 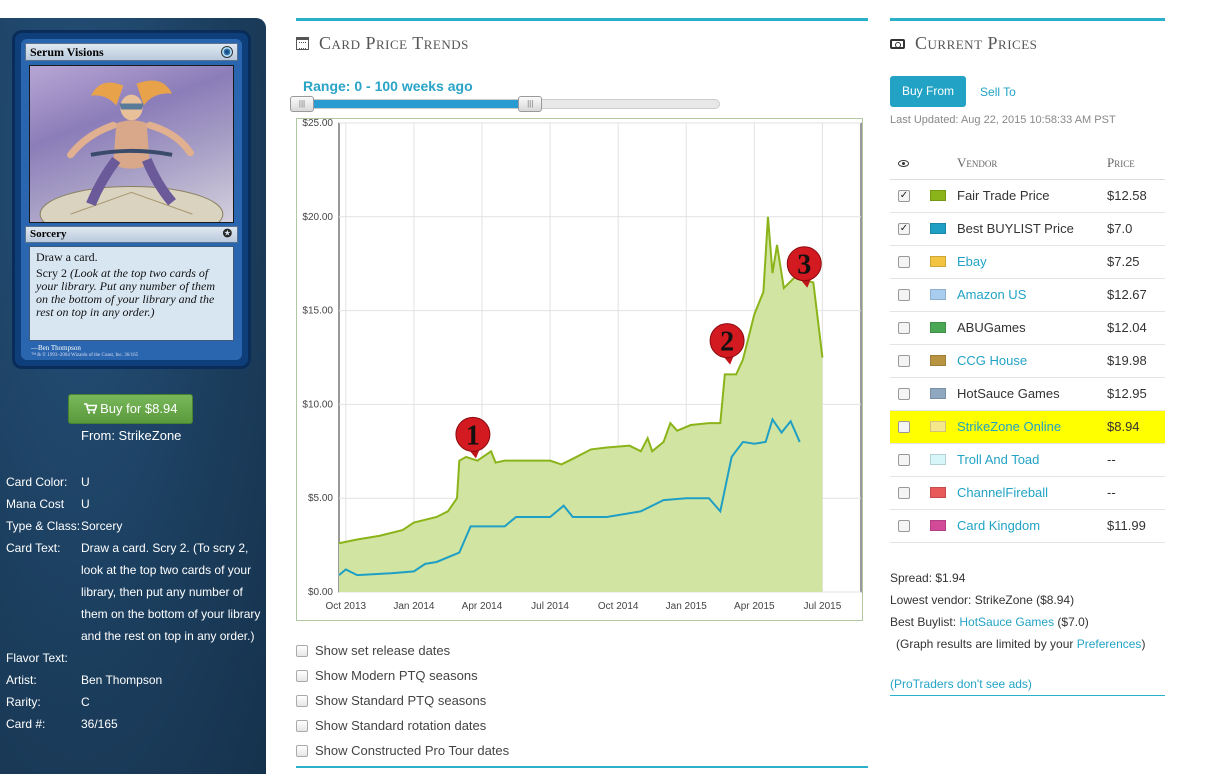 What do you see at coordinates (388, 86) in the screenshot?
I see `range-label: Range: 0 - 100 weeks ago` at bounding box center [388, 86].